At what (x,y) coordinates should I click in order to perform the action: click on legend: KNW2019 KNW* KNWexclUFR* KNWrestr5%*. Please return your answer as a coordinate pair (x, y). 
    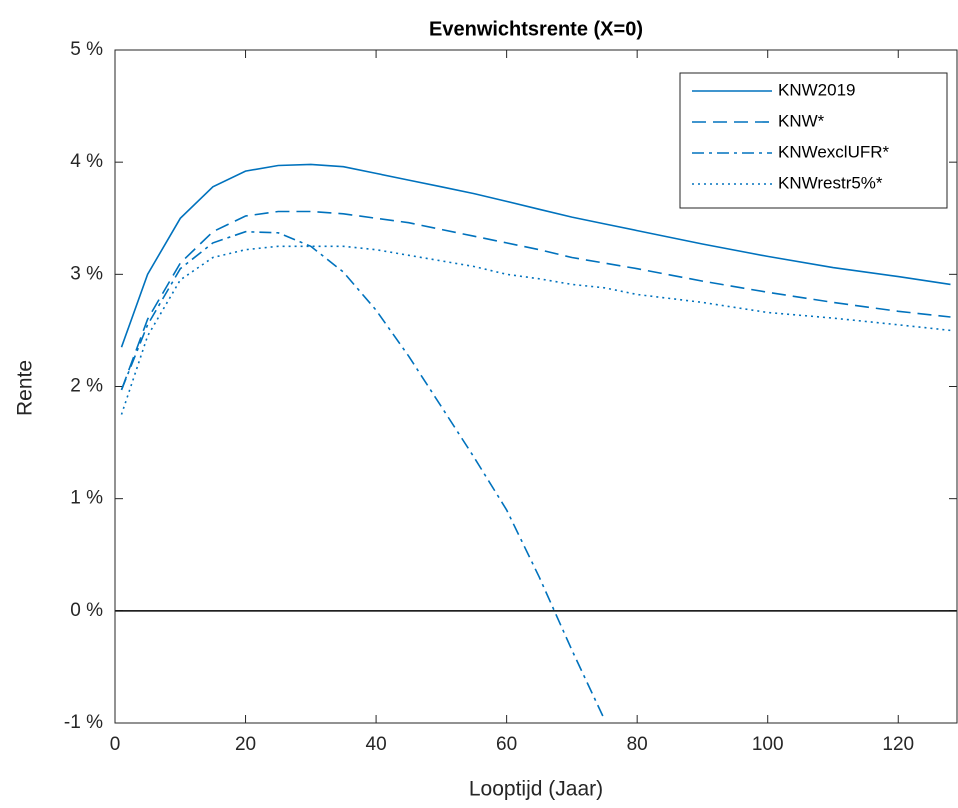
    Looking at the image, I should click on (813, 140).